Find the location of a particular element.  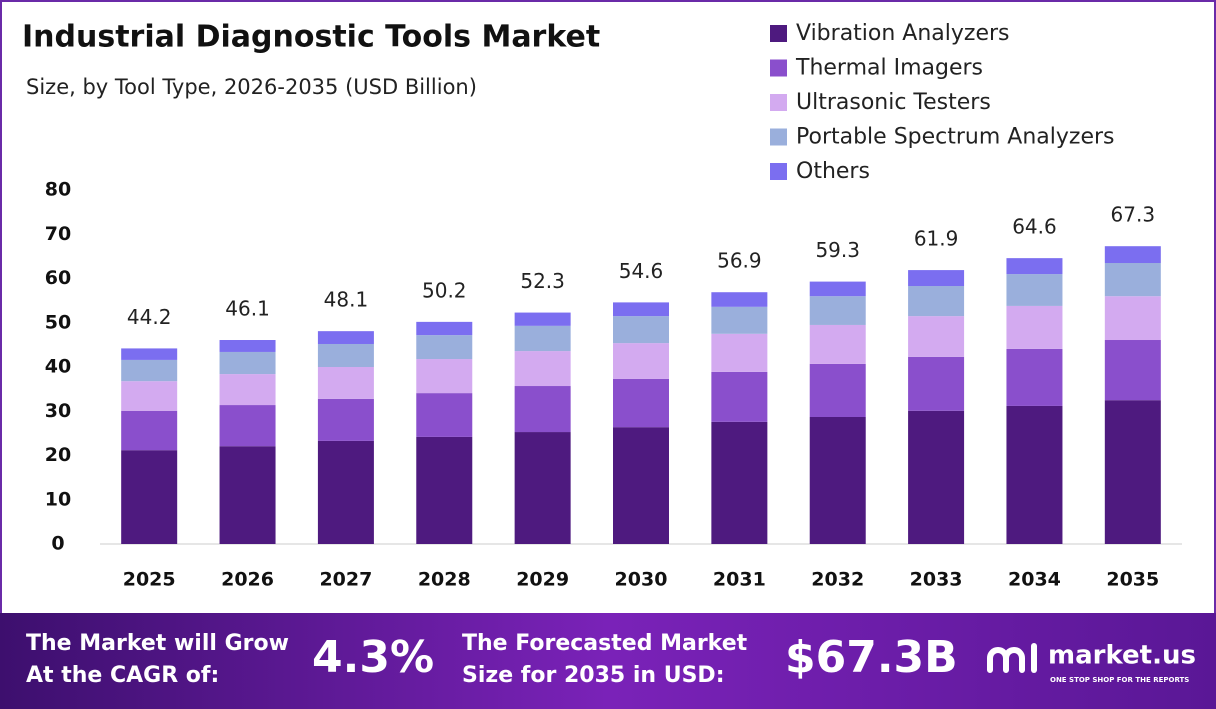

y-tick-label: 50 is located at coordinates (58, 322).